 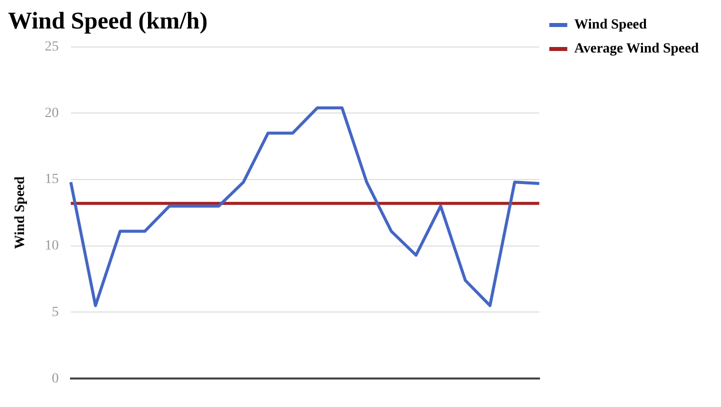 I want to click on y-tick-label: 25, so click(x=51, y=46).